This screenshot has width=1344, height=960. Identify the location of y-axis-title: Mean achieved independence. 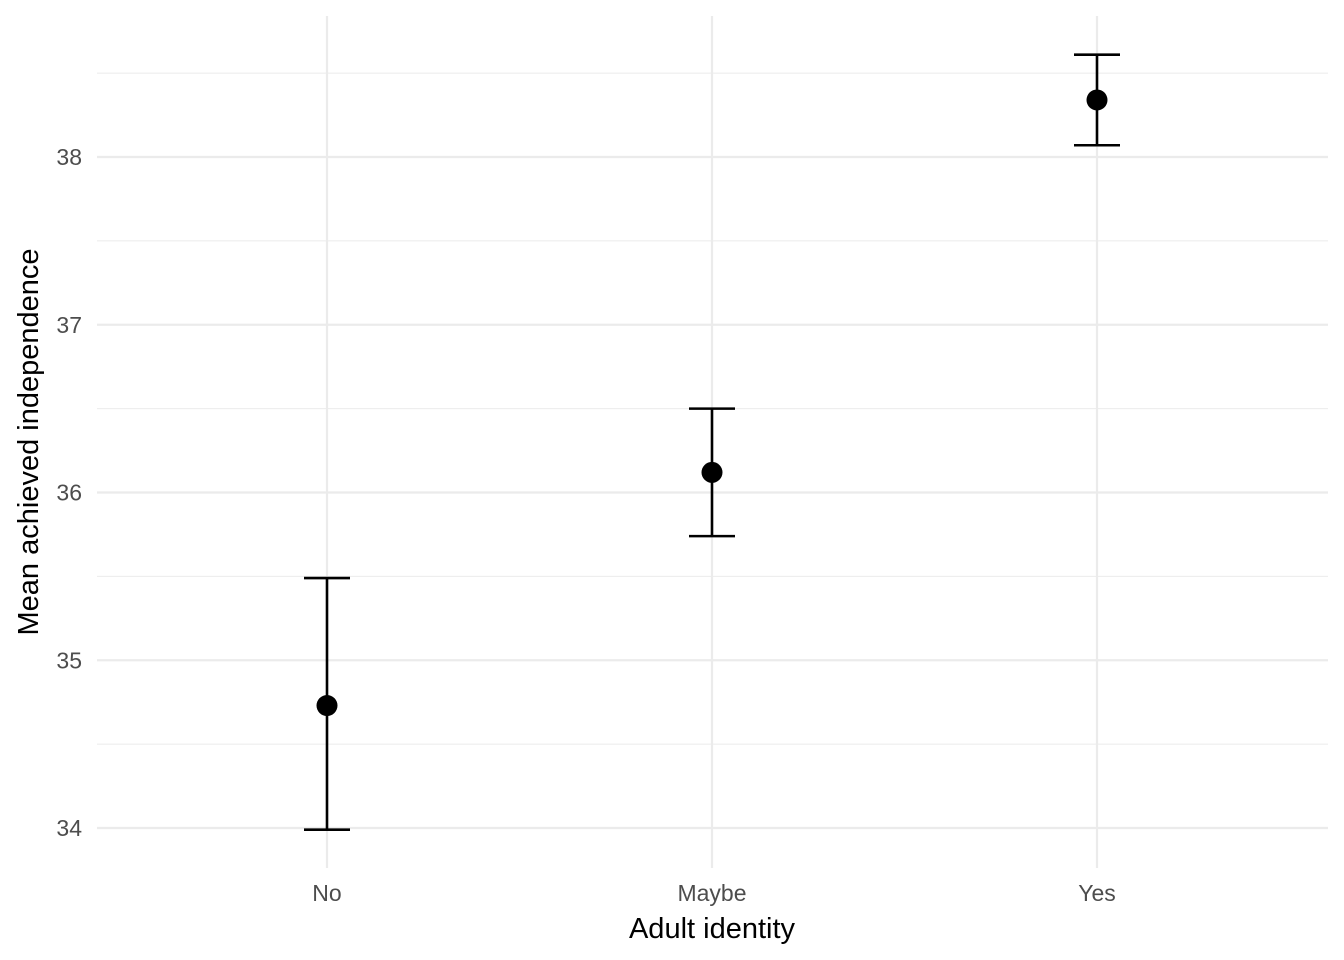
(29, 442).